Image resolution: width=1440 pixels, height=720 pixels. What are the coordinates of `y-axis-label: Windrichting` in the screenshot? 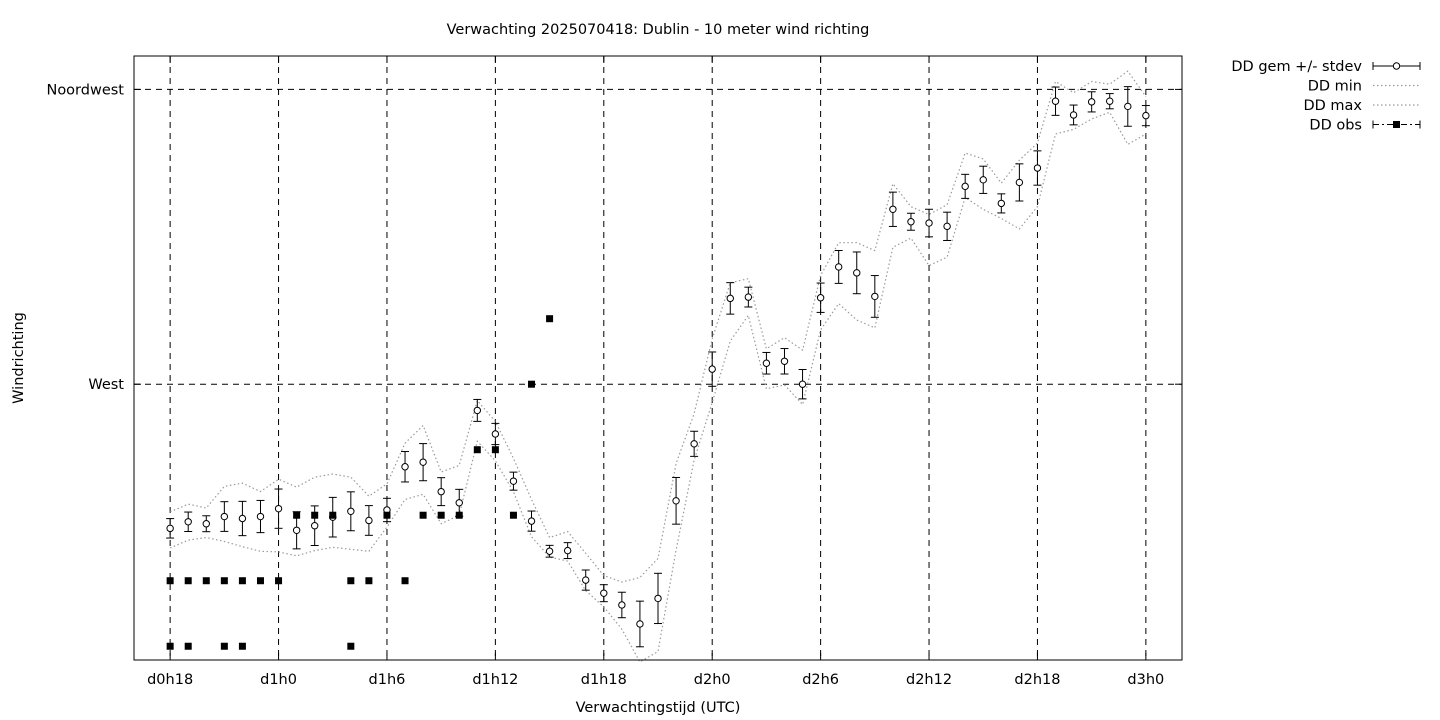 It's located at (19, 358).